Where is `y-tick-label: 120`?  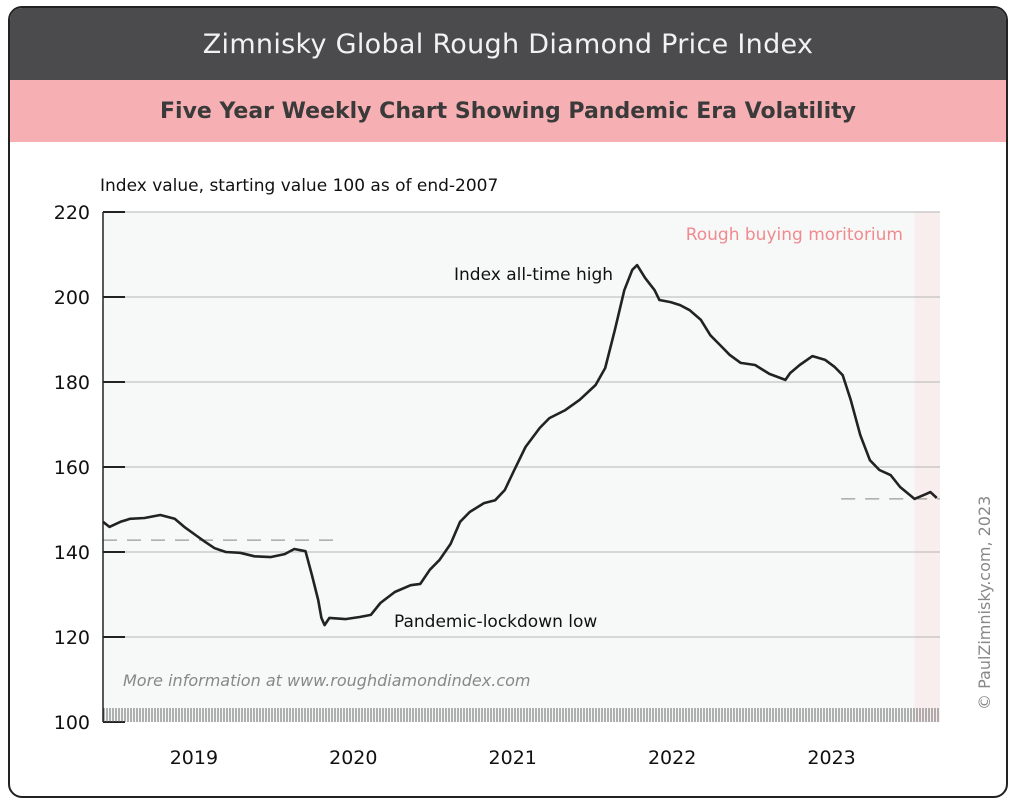
y-tick-label: 120 is located at coordinates (72, 638).